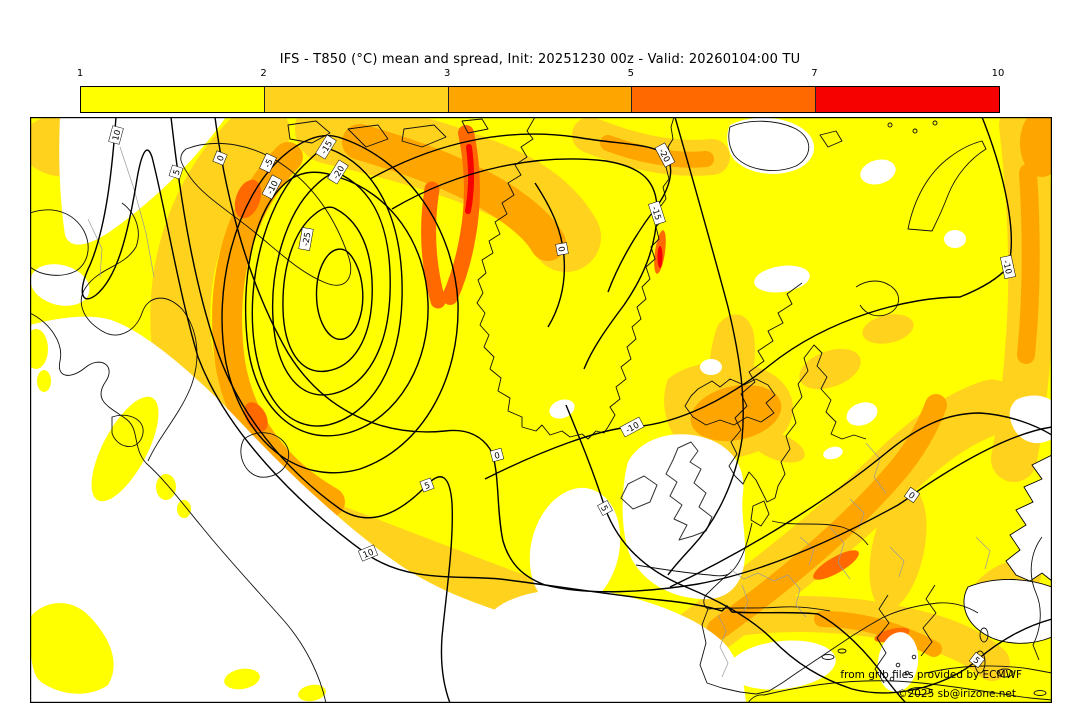 This screenshot has height=718, width=1080. I want to click on colorbar-tick-label: 2, so click(263, 73).